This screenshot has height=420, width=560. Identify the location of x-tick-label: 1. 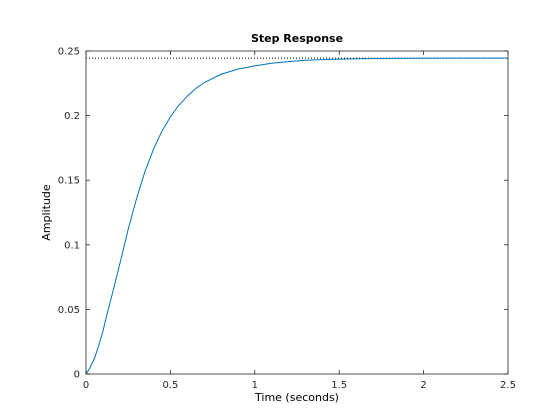
(255, 385).